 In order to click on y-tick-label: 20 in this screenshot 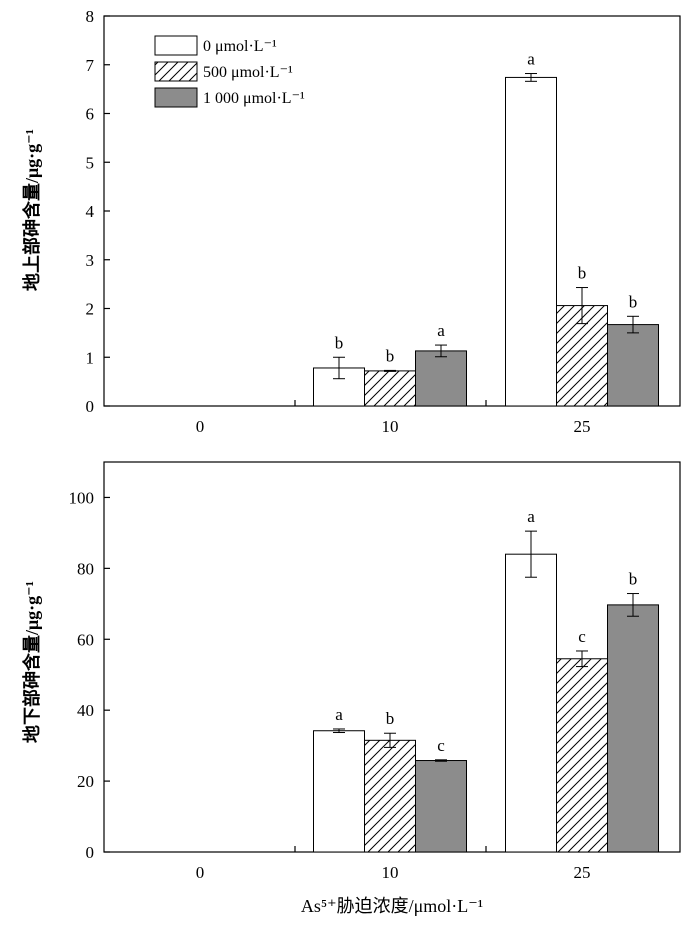, I will do `click(85, 781)`.